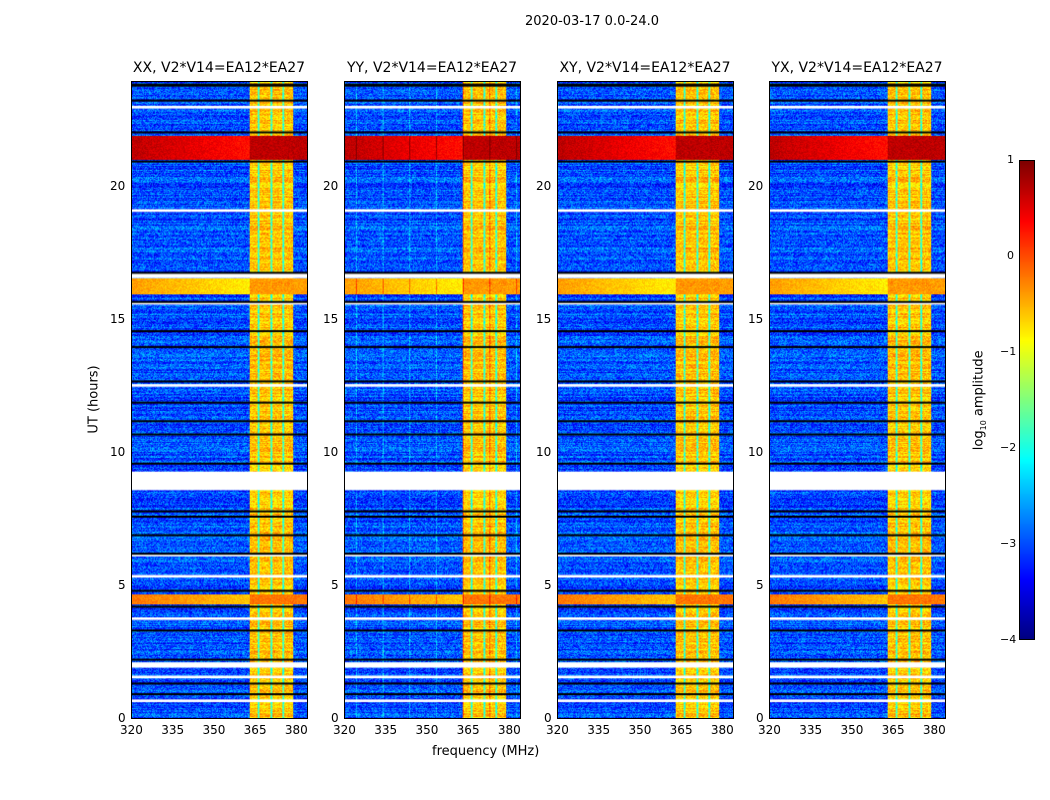 Image resolution: width=1050 pixels, height=800 pixels. Describe the element at coordinates (94, 399) in the screenshot. I see `y-axis-label: UT (hours)` at that location.